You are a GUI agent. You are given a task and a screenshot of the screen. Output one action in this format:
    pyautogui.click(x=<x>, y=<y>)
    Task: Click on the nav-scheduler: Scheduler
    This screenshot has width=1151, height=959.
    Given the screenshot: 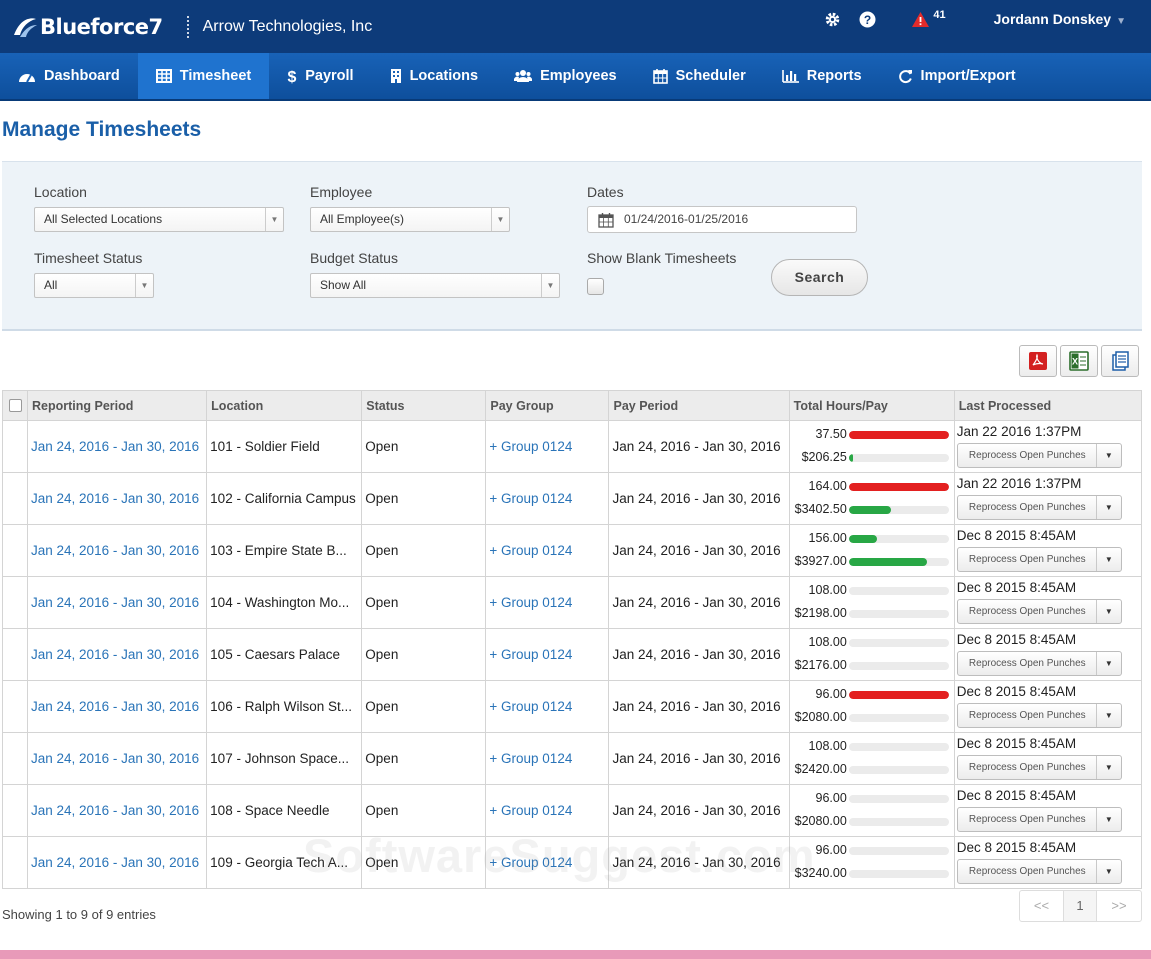 What is the action you would take?
    pyautogui.click(x=699, y=76)
    